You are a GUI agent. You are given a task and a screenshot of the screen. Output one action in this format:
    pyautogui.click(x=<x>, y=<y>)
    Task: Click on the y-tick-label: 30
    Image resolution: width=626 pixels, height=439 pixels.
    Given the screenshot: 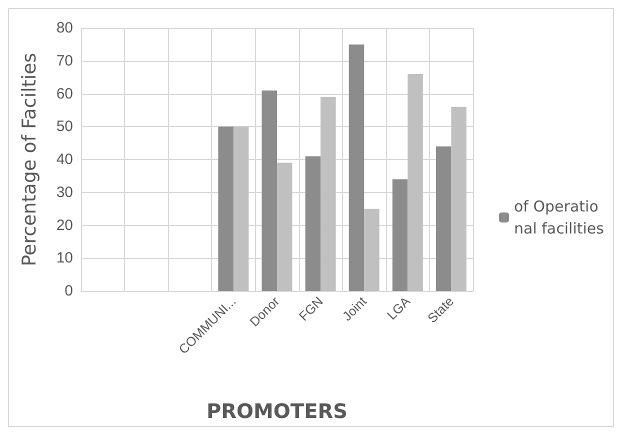 What is the action you would take?
    pyautogui.click(x=64, y=192)
    